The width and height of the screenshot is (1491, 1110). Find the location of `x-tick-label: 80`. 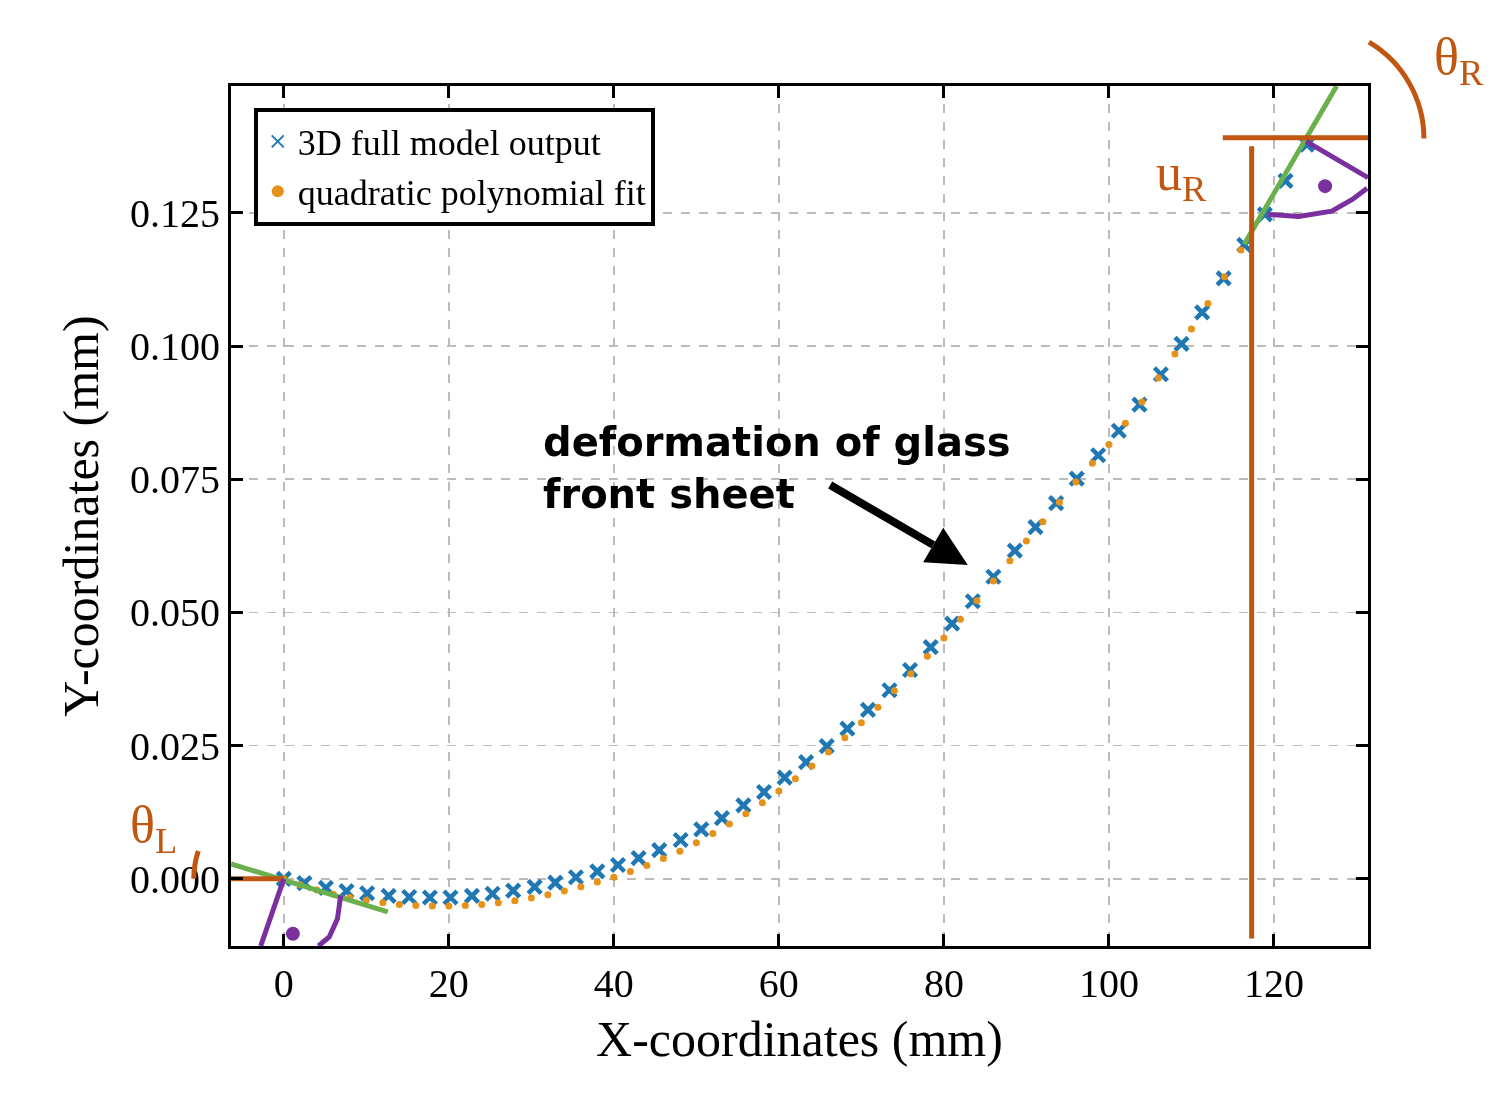

x-tick-label: 80 is located at coordinates (943, 983).